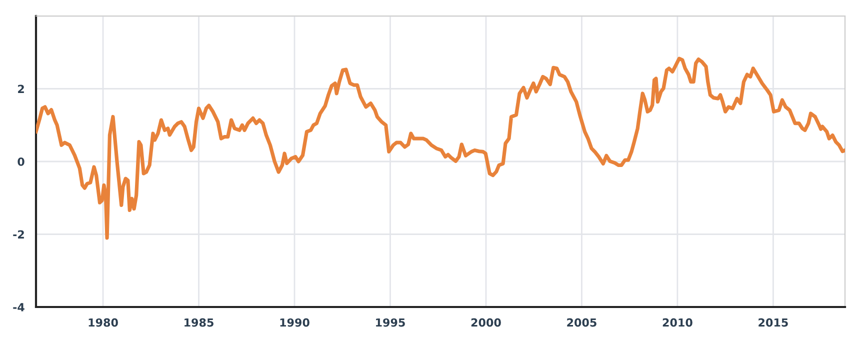 The height and width of the screenshot is (339, 864). Describe the element at coordinates (21, 88) in the screenshot. I see `y-tick-label: 2` at that location.